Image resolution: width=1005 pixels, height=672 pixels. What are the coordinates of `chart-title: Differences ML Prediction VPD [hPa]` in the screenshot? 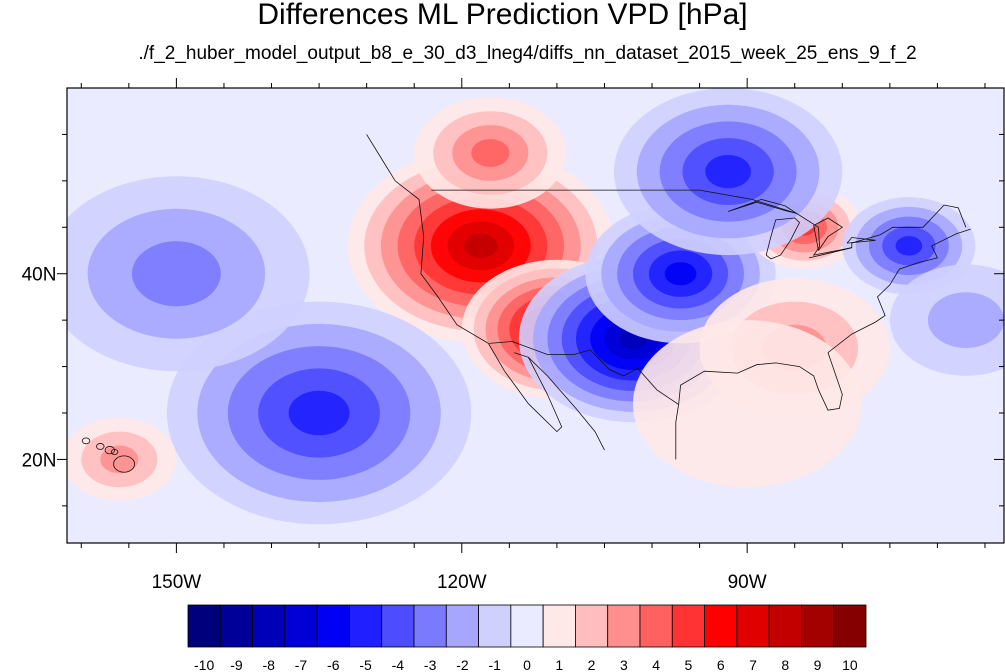 It's located at (502, 15).